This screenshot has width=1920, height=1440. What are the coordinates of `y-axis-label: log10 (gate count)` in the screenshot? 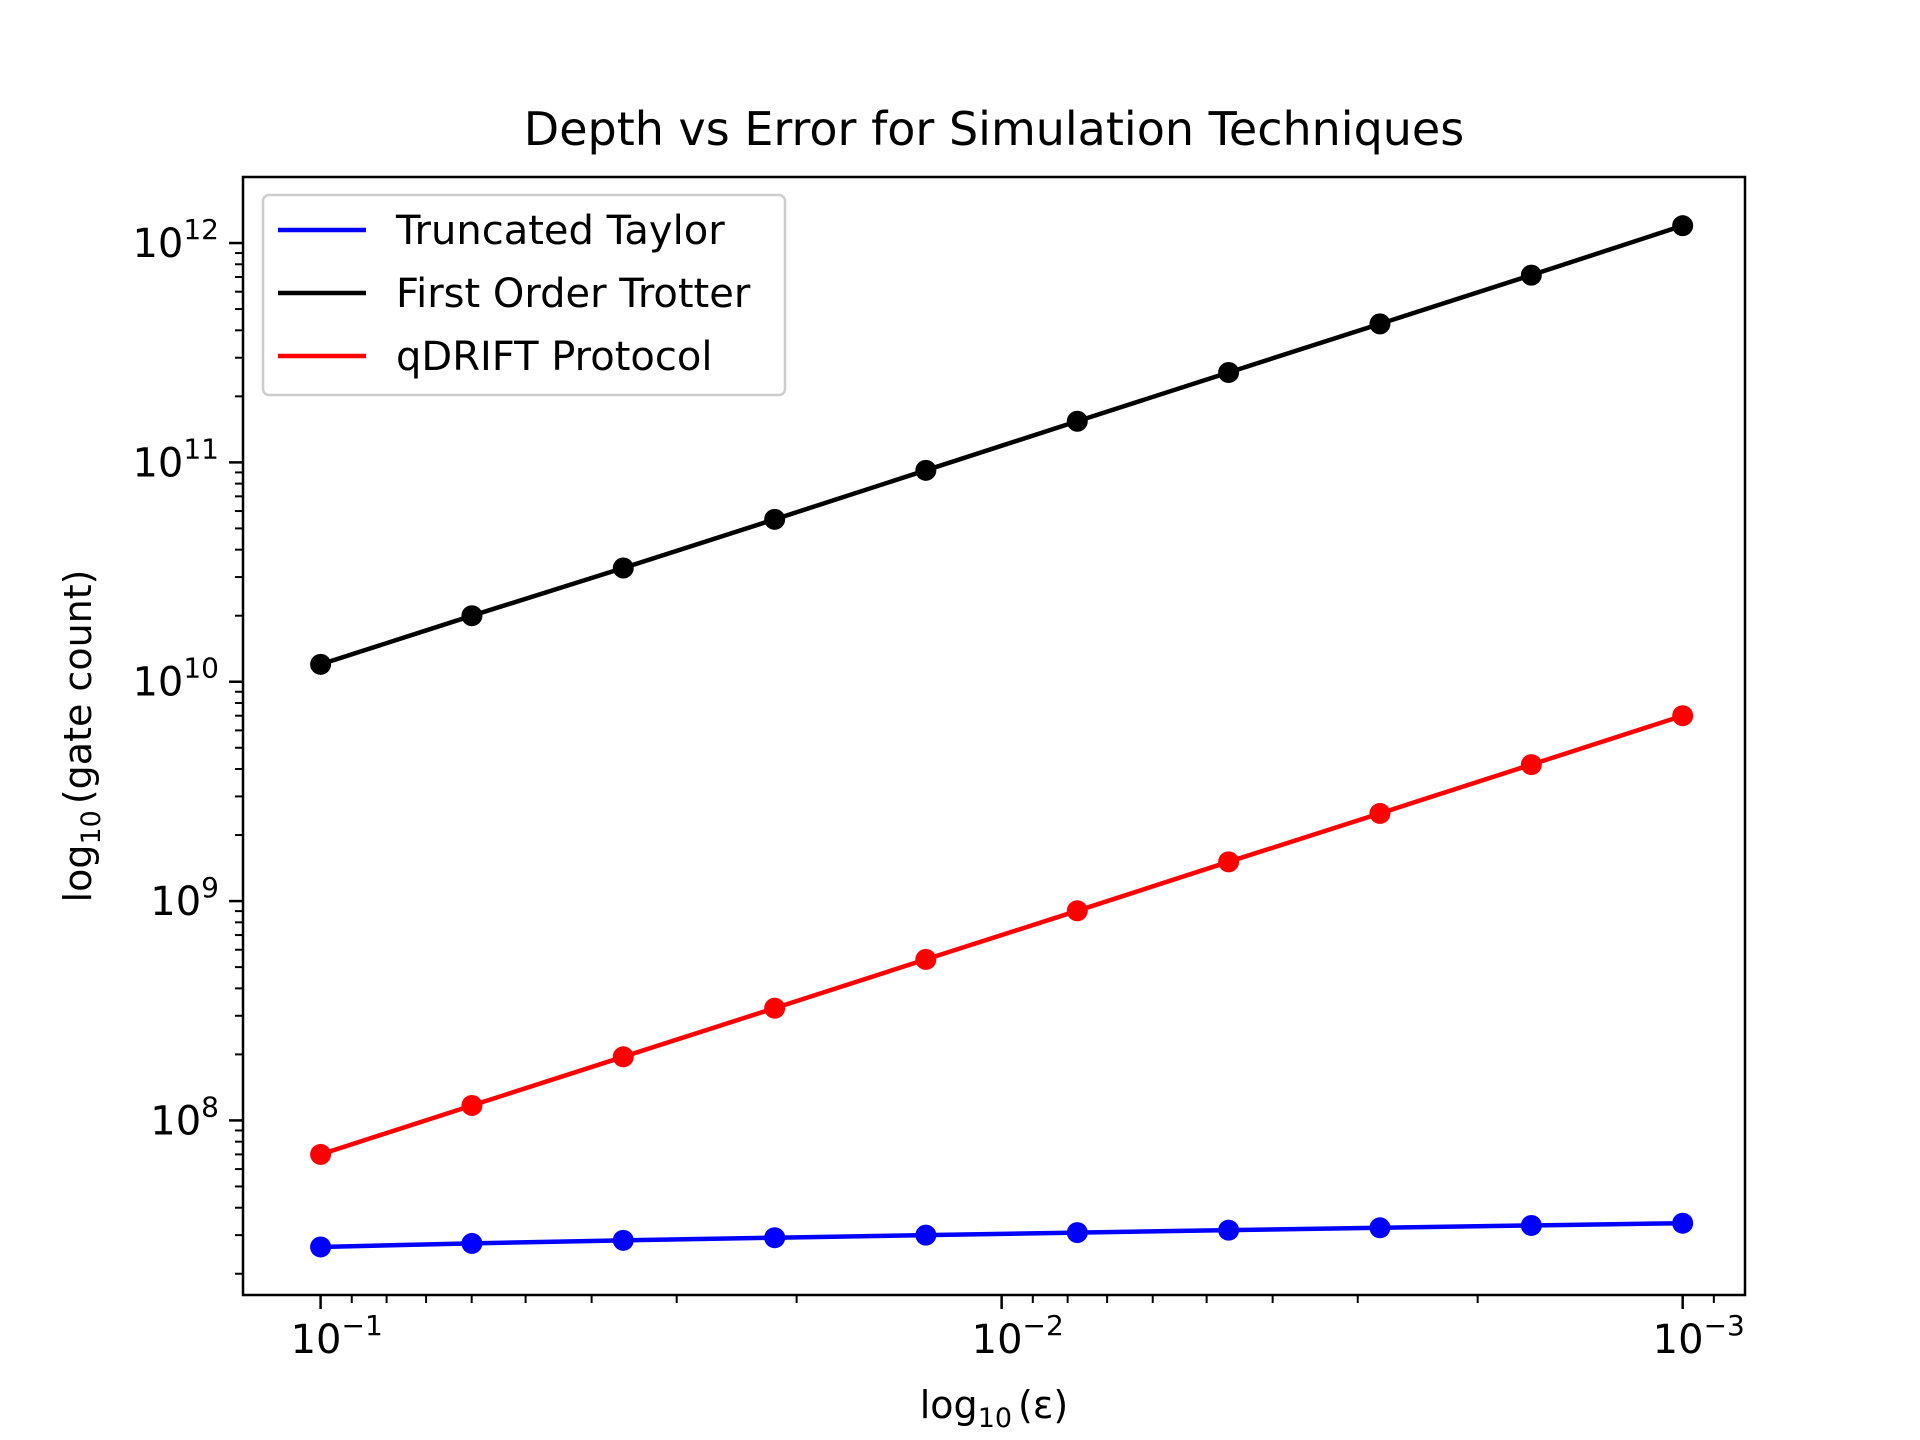 It's located at (81, 736).